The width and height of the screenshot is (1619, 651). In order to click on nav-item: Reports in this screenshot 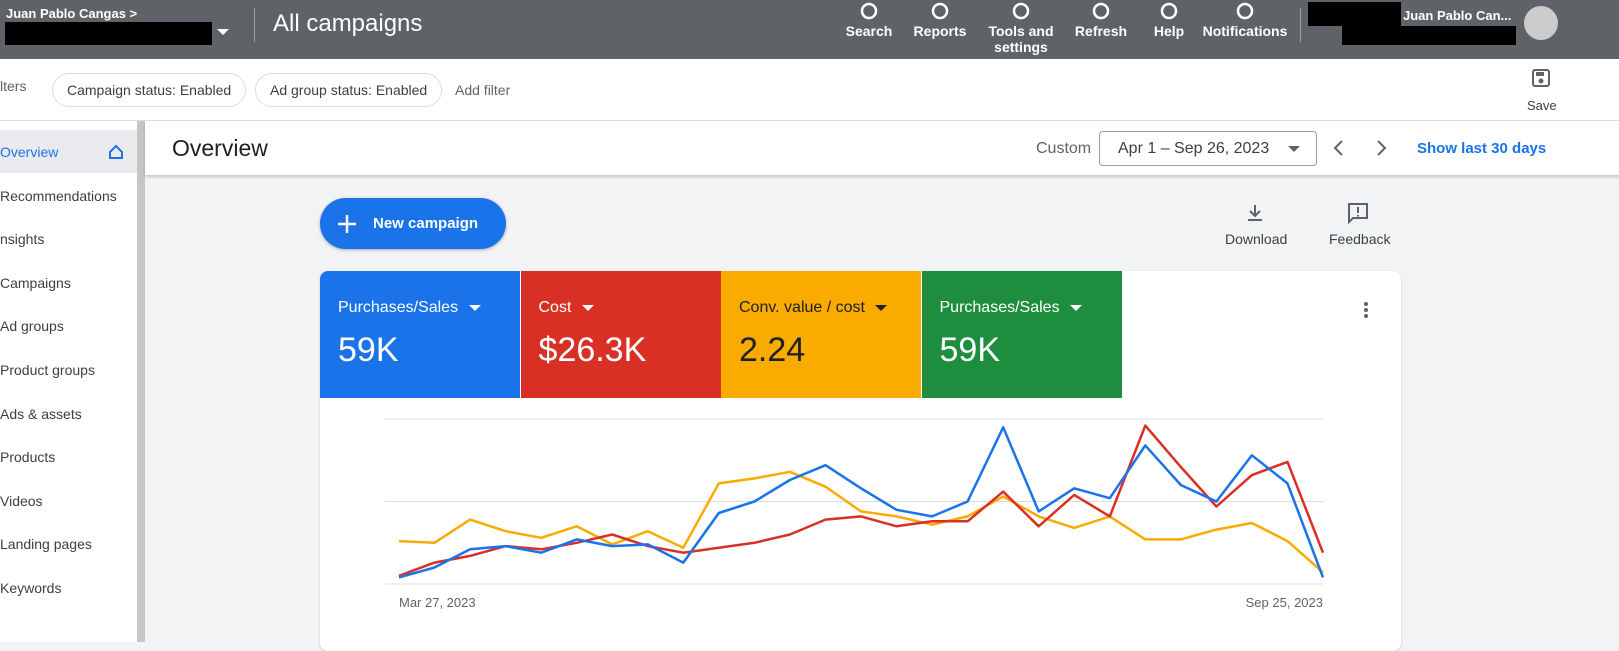, I will do `click(940, 19)`.